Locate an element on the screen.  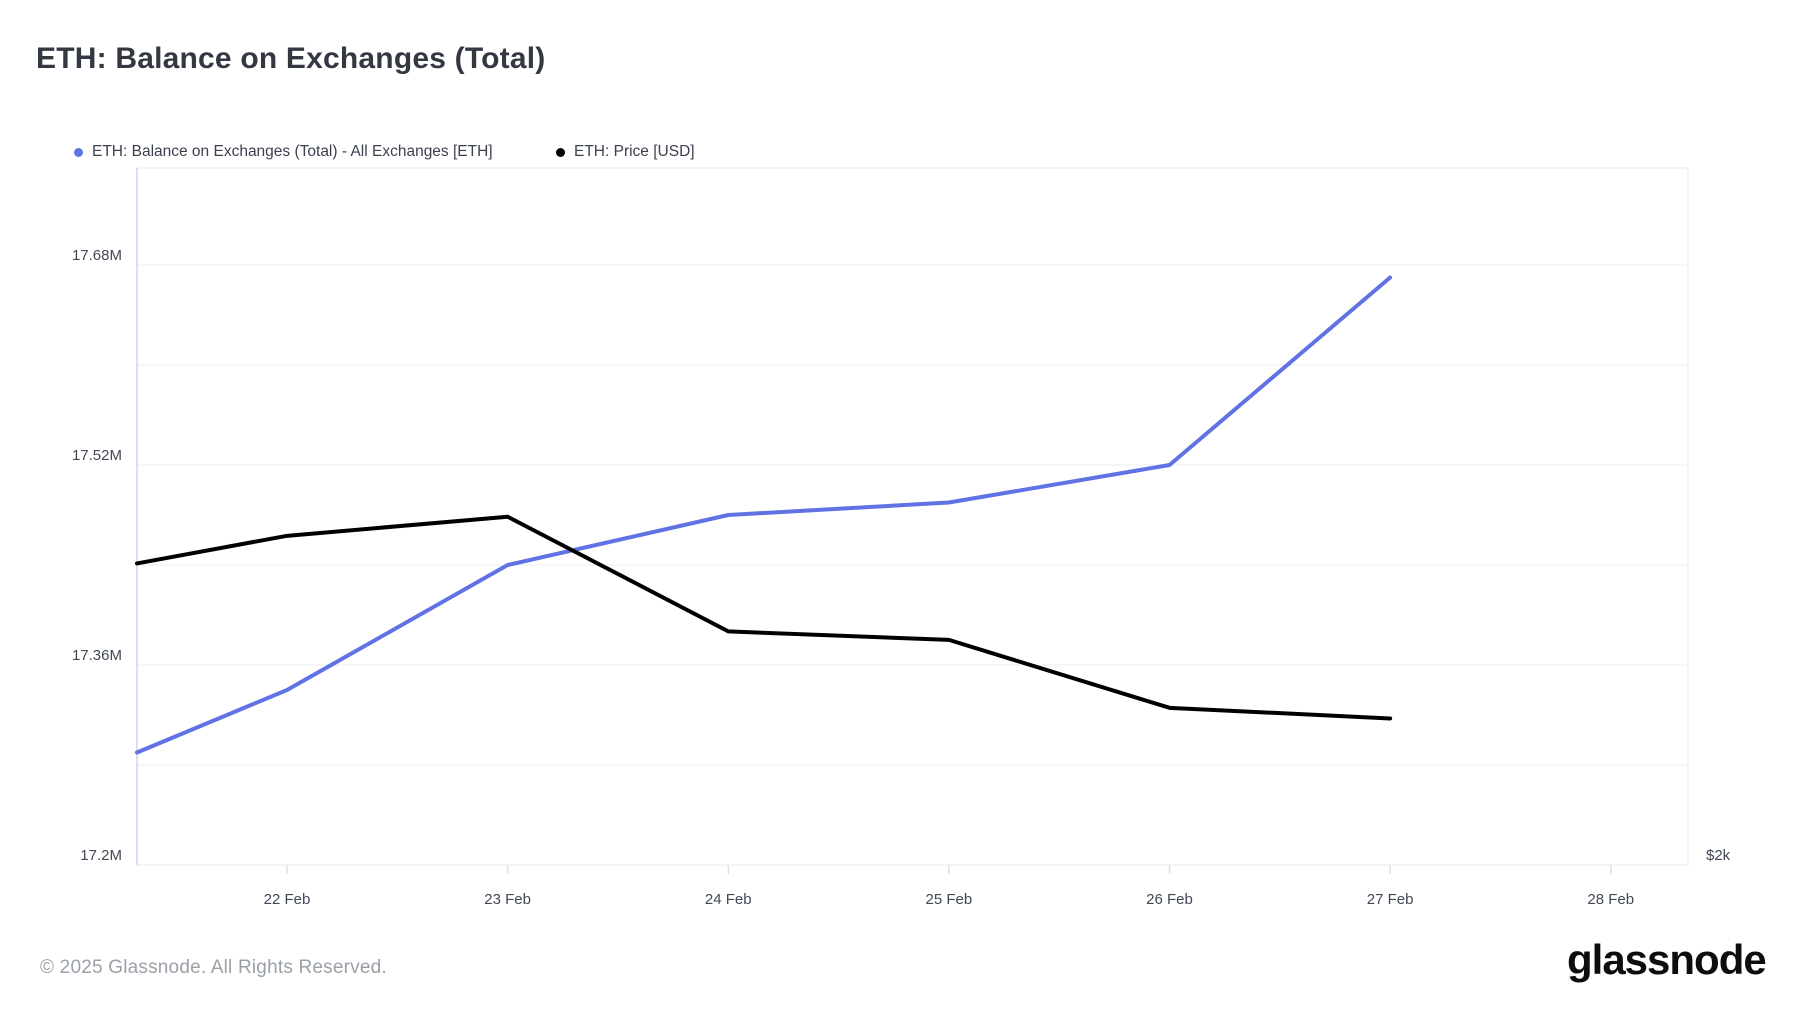
y-axis-label: 17.52M is located at coordinates (97, 455).